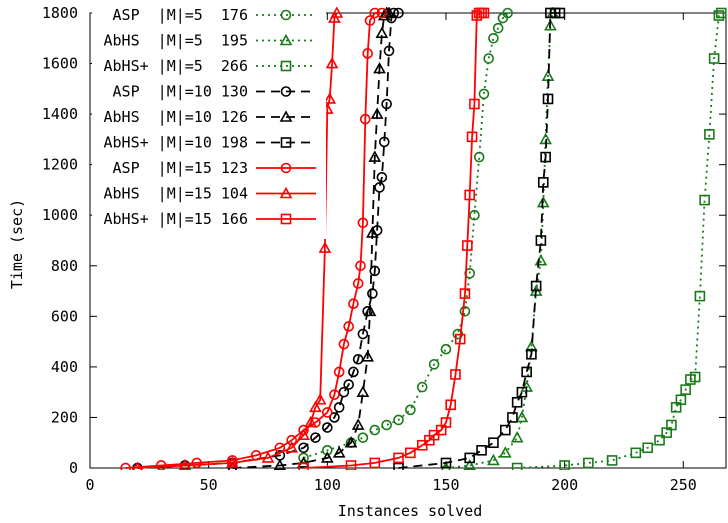 Image resolution: width=728 pixels, height=523 pixels. I want to click on legend-entry-label: AbHS |M|=5 195, so click(176, 41).